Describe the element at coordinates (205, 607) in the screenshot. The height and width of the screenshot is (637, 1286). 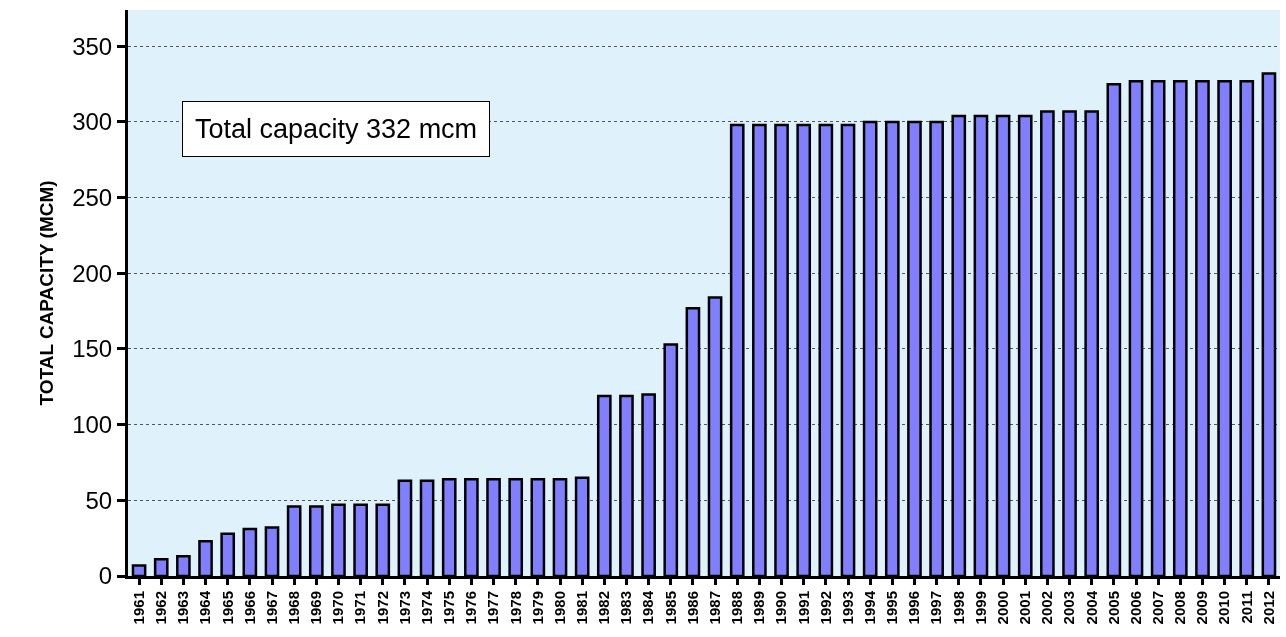
I see `x-tick-label: 1964` at that location.